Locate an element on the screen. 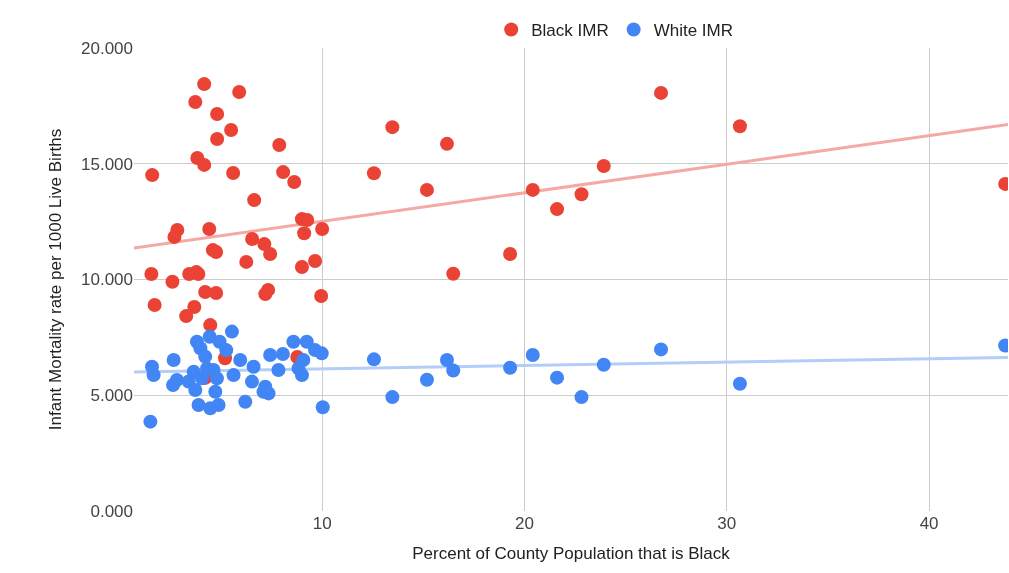  y-tick-label: 10.000 is located at coordinates (107, 280).